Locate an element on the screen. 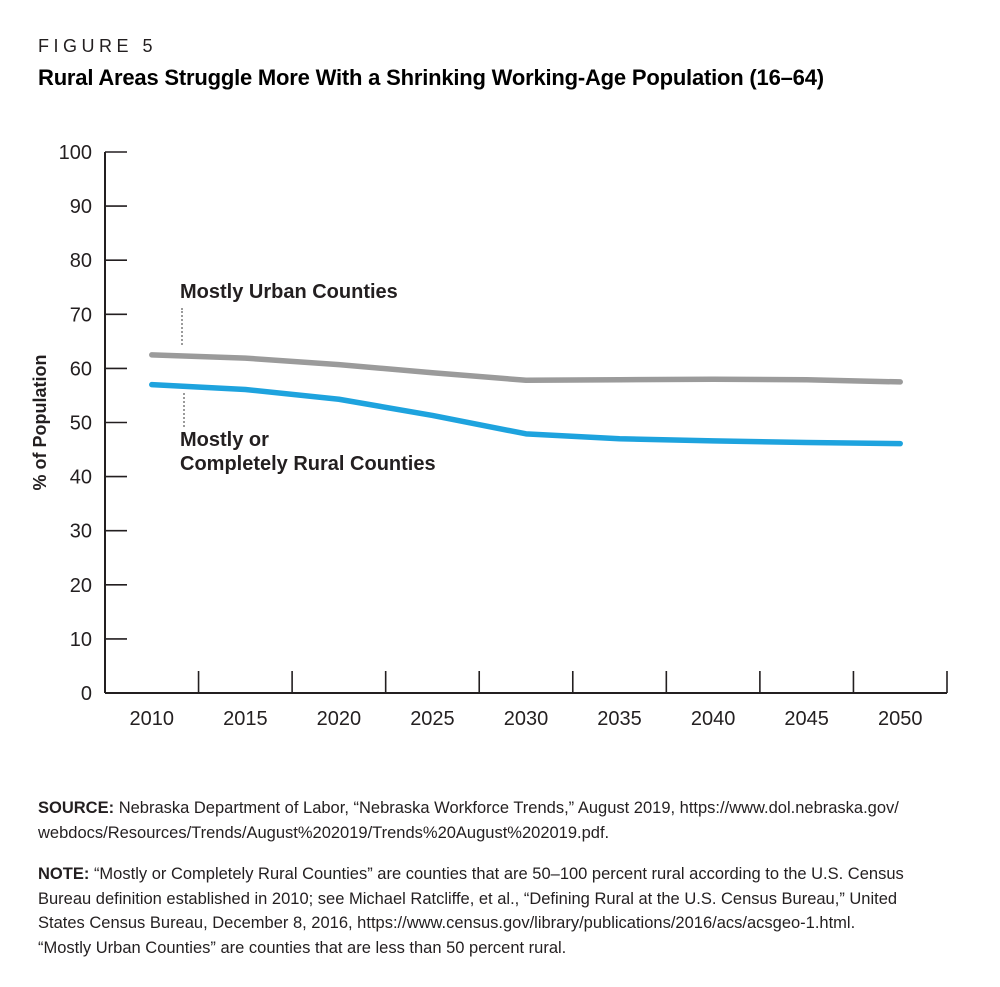 The width and height of the screenshot is (1000, 987). x-axis-tick-label: 2010 is located at coordinates (152, 719).